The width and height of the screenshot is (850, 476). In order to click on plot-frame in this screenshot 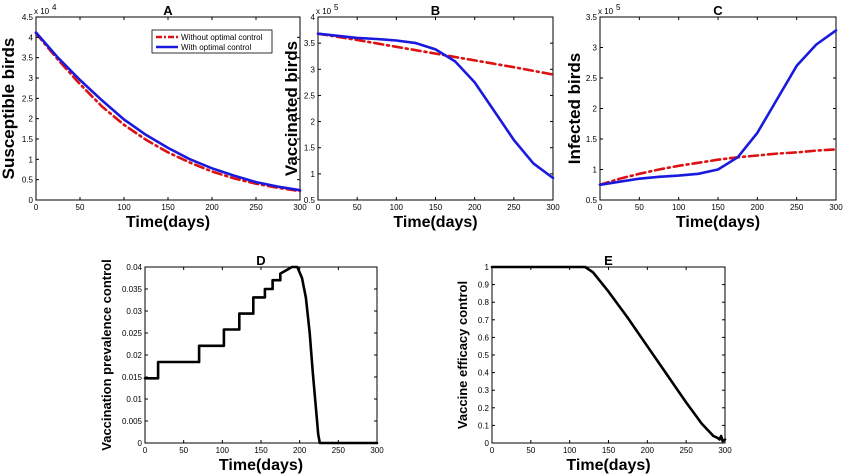, I will do `click(718, 108)`.